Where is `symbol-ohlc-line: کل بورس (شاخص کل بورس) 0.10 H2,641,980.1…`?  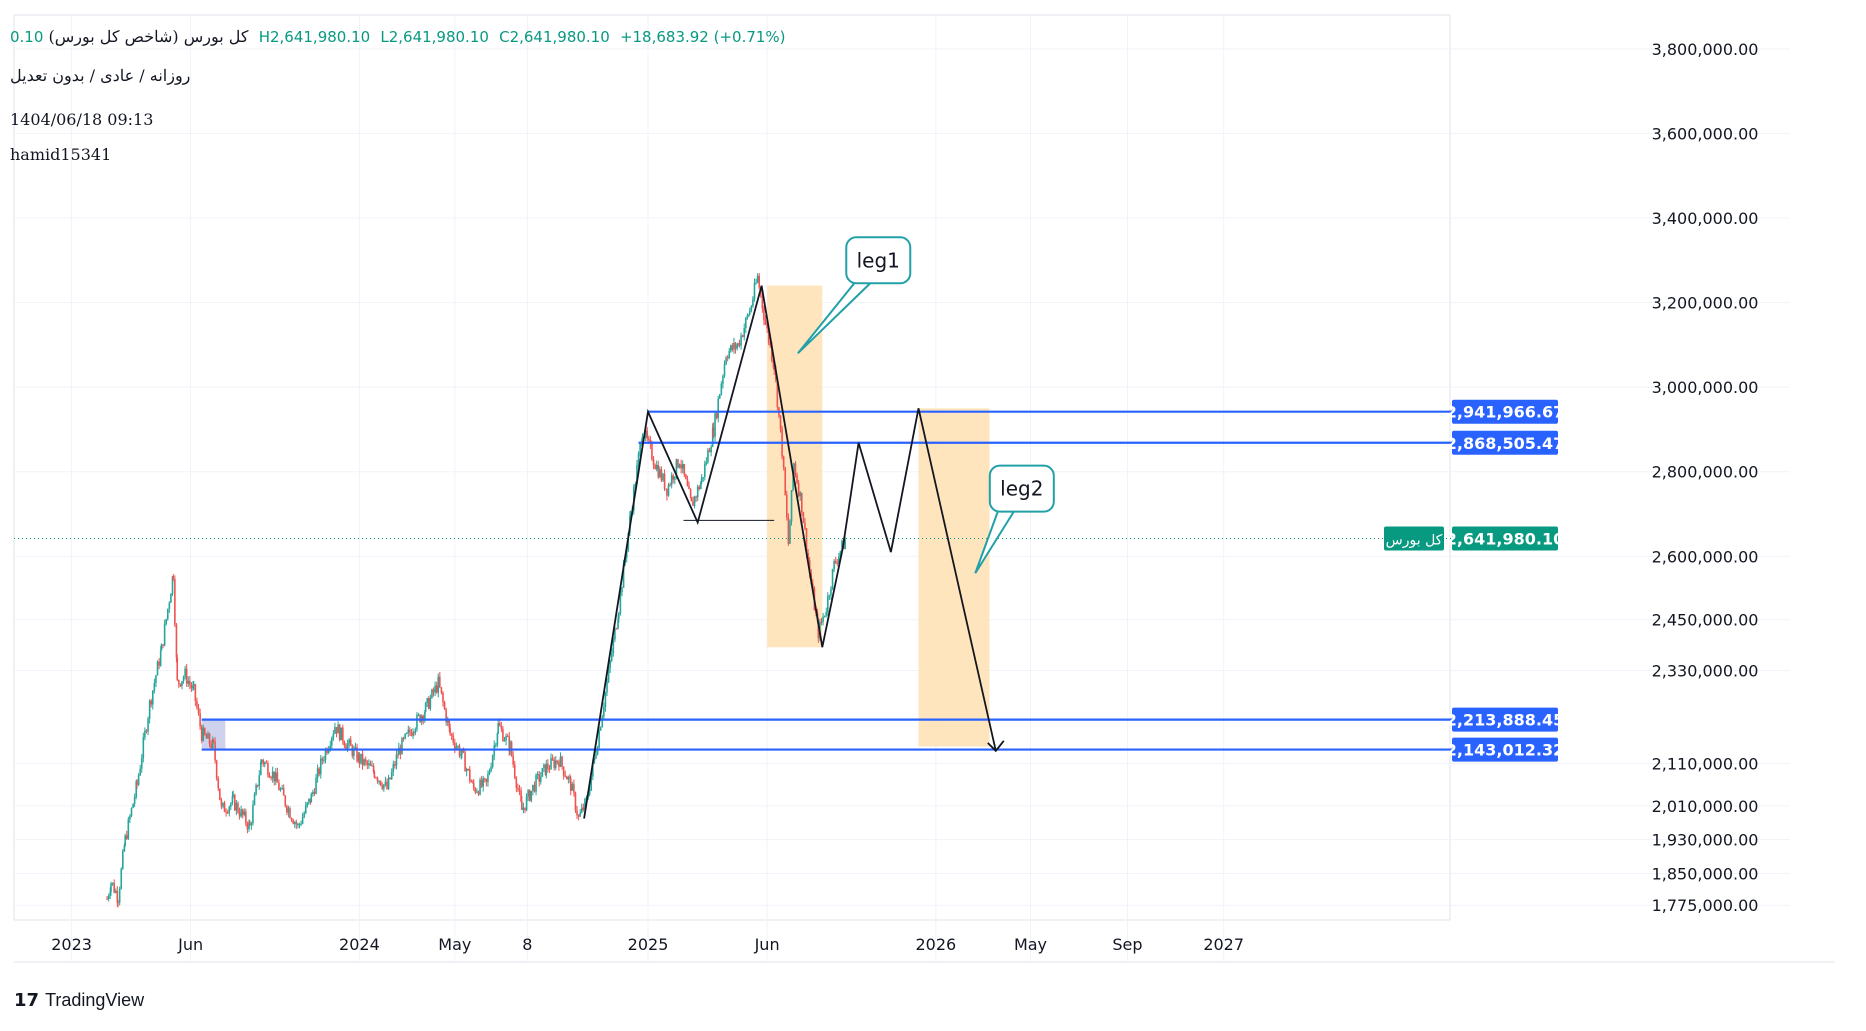
symbol-ohlc-line: کل بورس (شاخص کل بورس) 0.10 H2,641,980.1… is located at coordinates (398, 36).